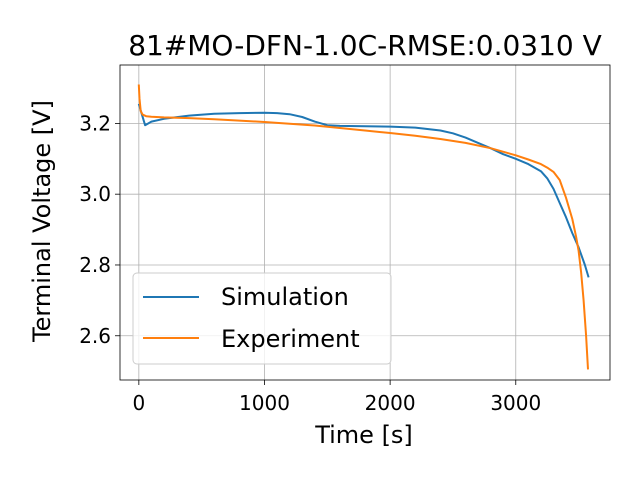 The image size is (640, 480). What do you see at coordinates (363, 435) in the screenshot?
I see `x-axis-label: Time [s]` at bounding box center [363, 435].